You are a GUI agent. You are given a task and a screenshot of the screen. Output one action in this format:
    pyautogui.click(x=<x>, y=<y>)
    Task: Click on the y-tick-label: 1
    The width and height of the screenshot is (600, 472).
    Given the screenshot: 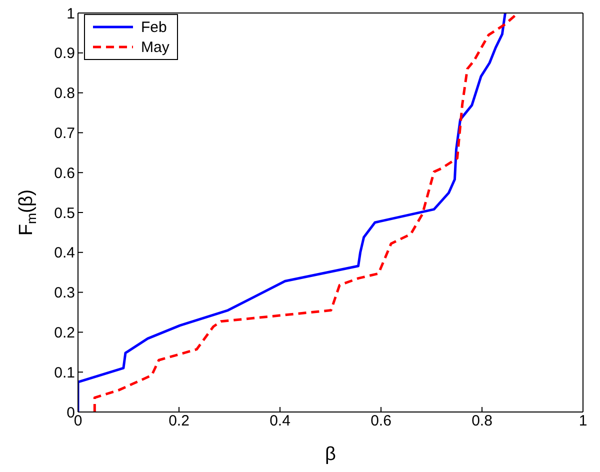 What is the action you would take?
    pyautogui.click(x=70, y=13)
    